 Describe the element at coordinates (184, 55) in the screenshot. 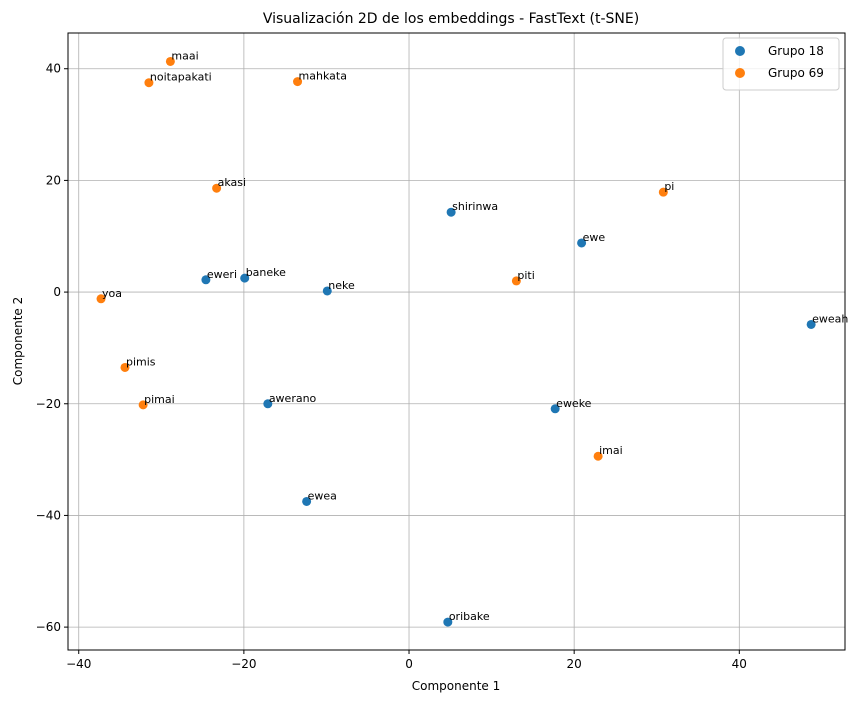

I see `point-label: maai` at that location.